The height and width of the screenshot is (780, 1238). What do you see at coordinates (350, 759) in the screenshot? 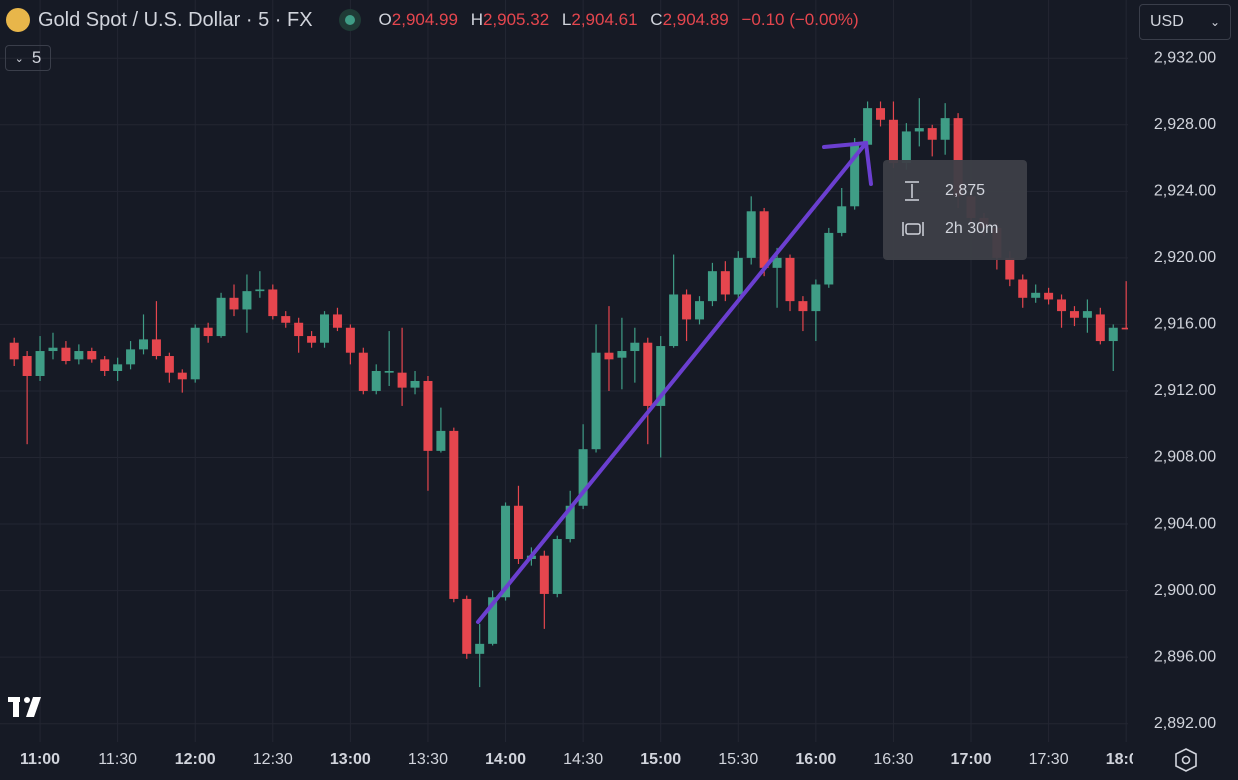
I see `x-tick-label: 13:00` at bounding box center [350, 759].